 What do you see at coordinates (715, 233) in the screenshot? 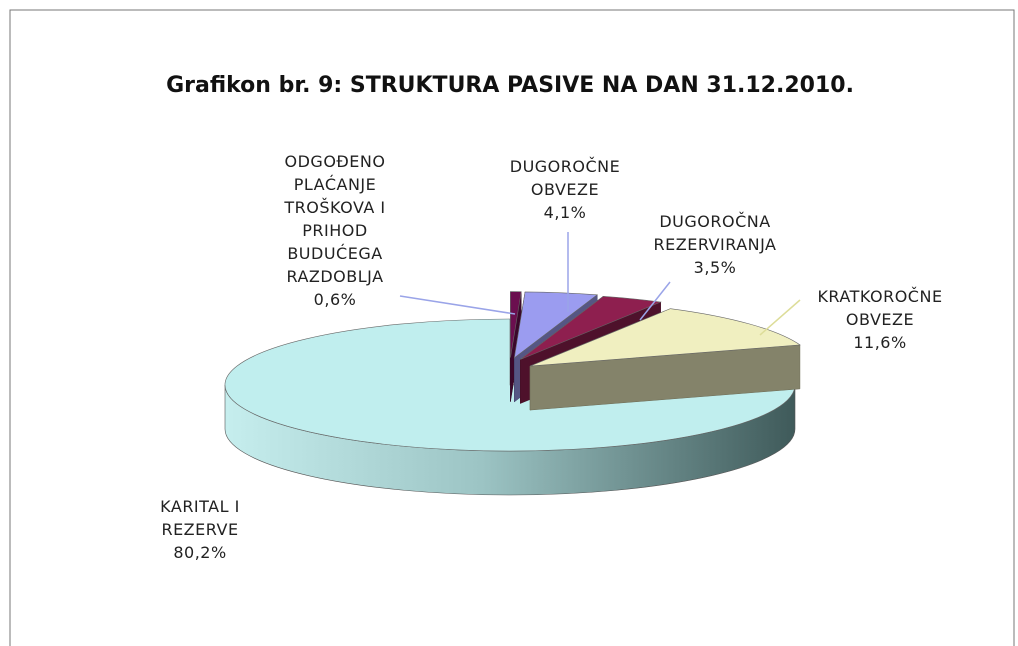
I see `category-name: DUGOROČNA REZERVIRANJA` at bounding box center [715, 233].